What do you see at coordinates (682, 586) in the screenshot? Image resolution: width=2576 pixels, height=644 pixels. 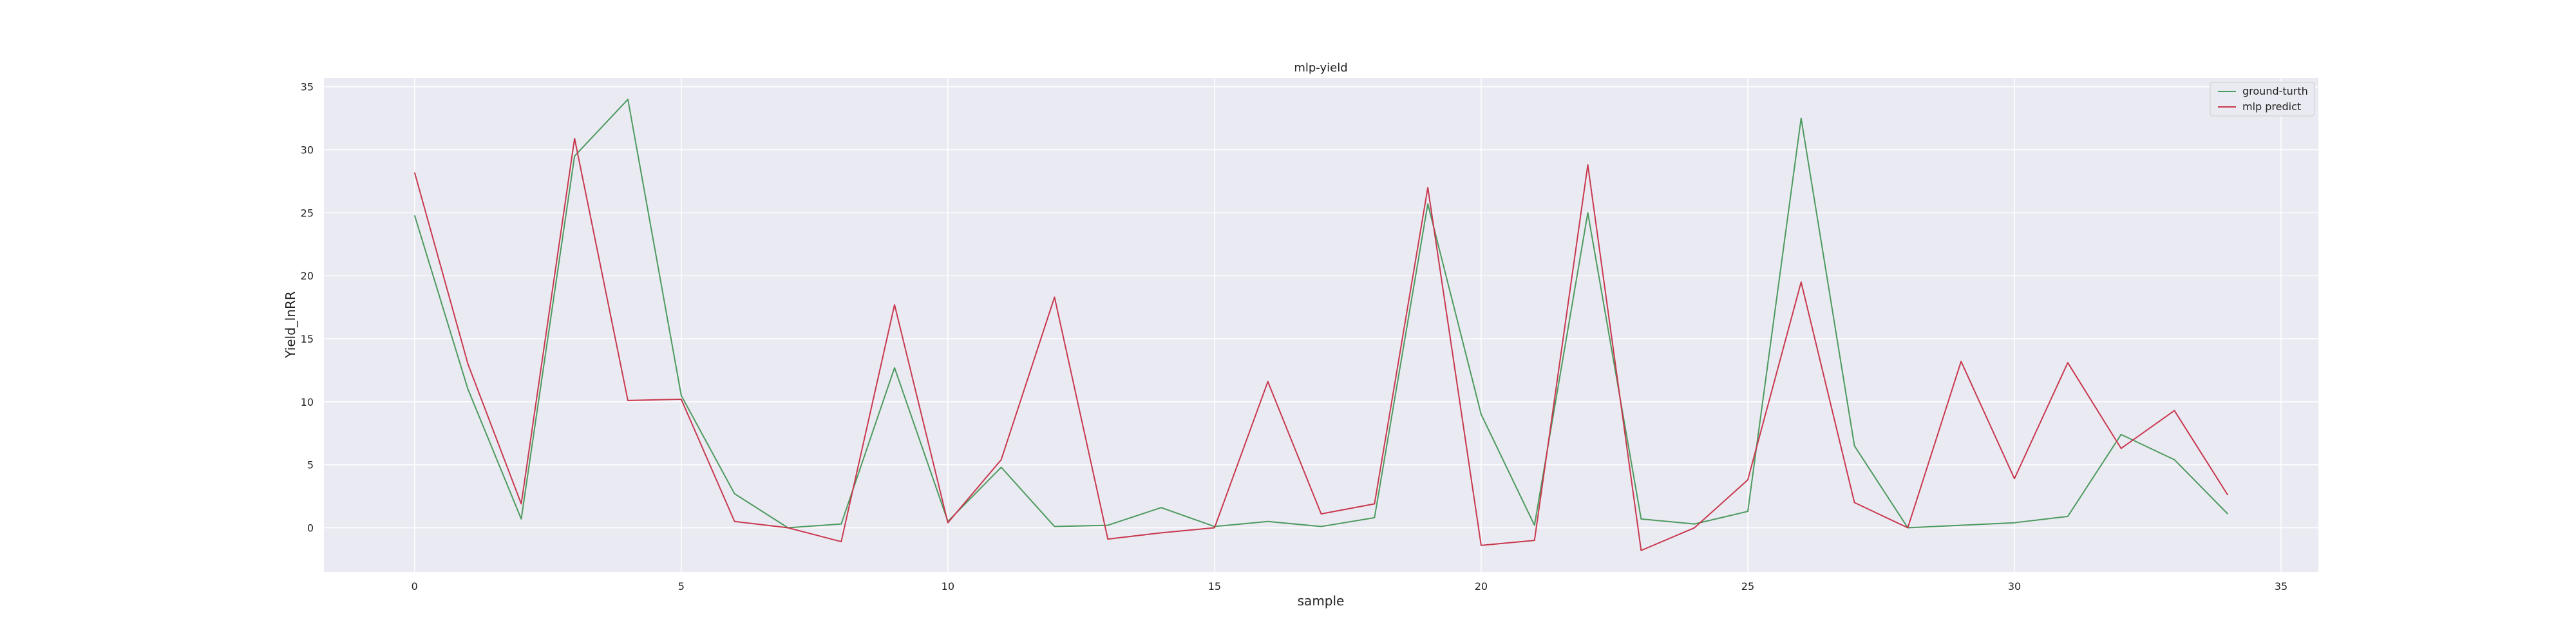 I see `x-tick-label: 5` at bounding box center [682, 586].